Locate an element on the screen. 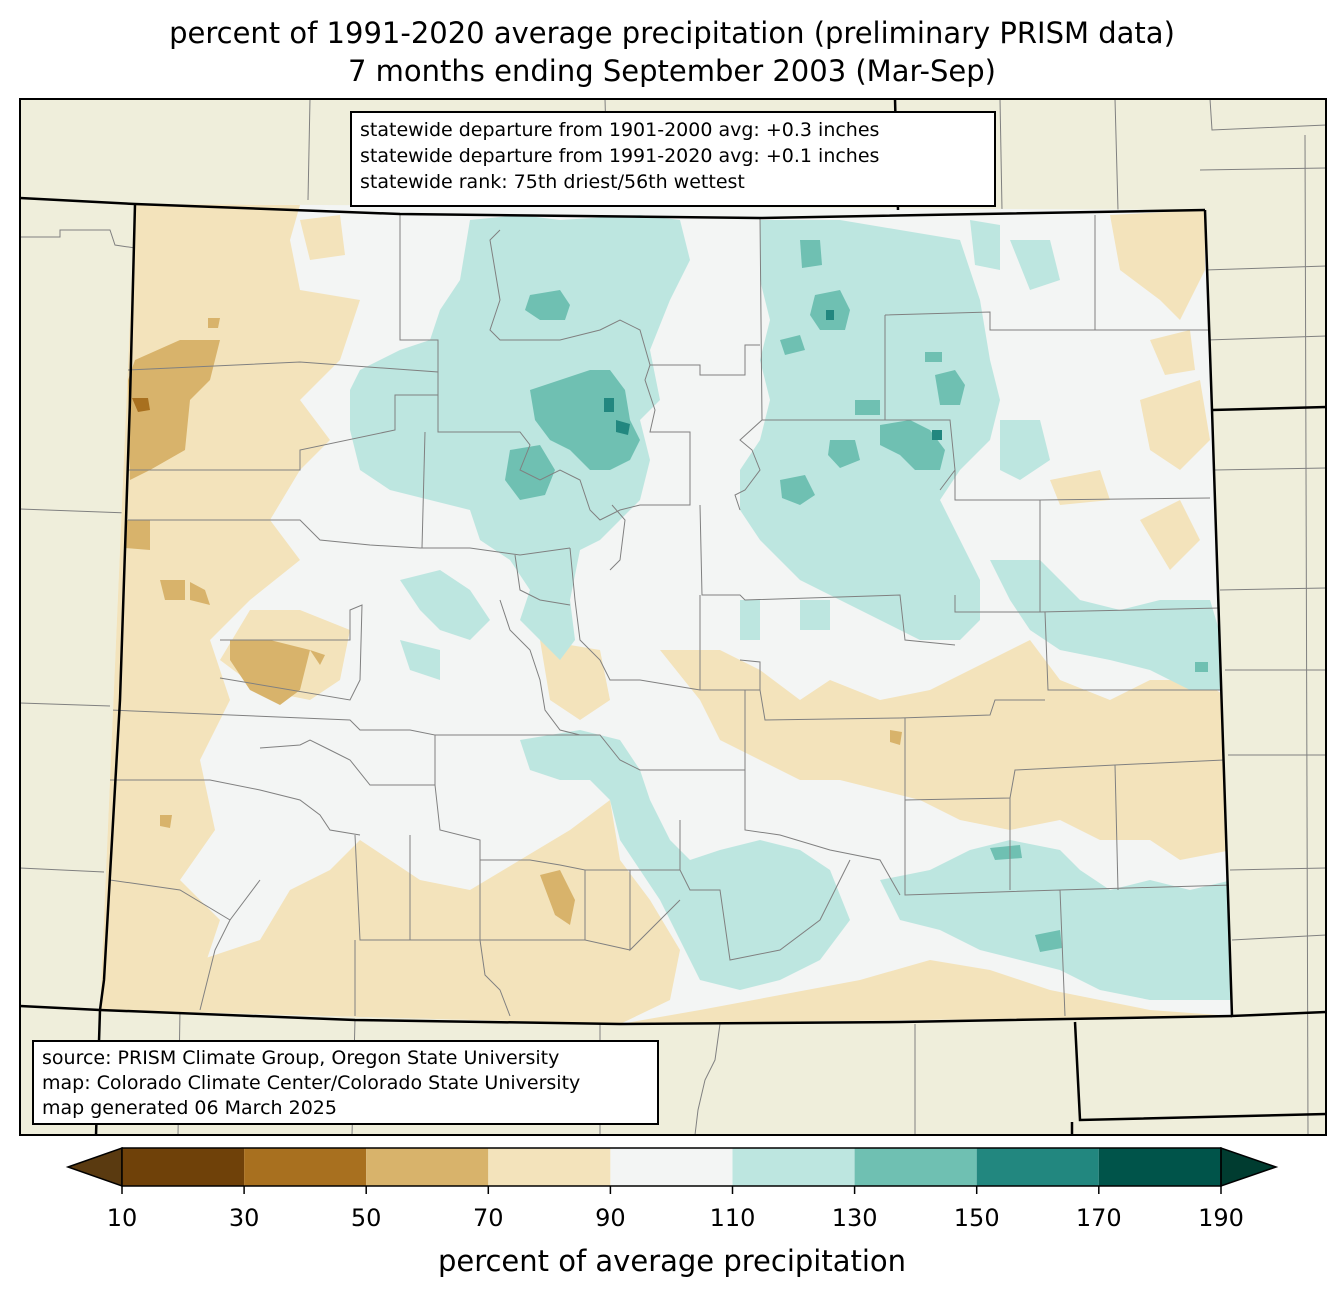 This screenshot has width=1344, height=1299. source-generated-date: map generated 06 March 2025 is located at coordinates (189, 1108).